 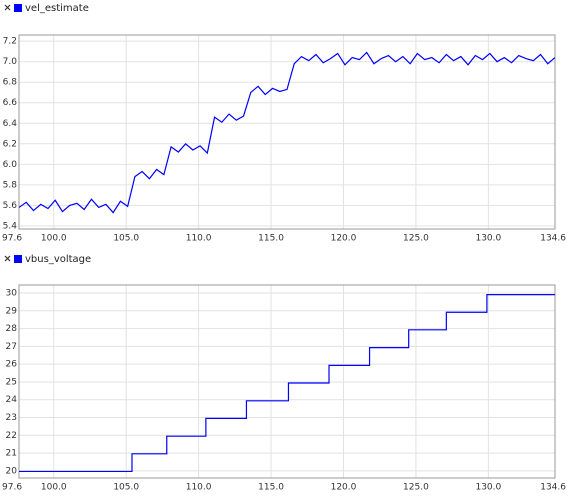 What do you see at coordinates (11, 347) in the screenshot?
I see `y-tick-label: 27` at bounding box center [11, 347].